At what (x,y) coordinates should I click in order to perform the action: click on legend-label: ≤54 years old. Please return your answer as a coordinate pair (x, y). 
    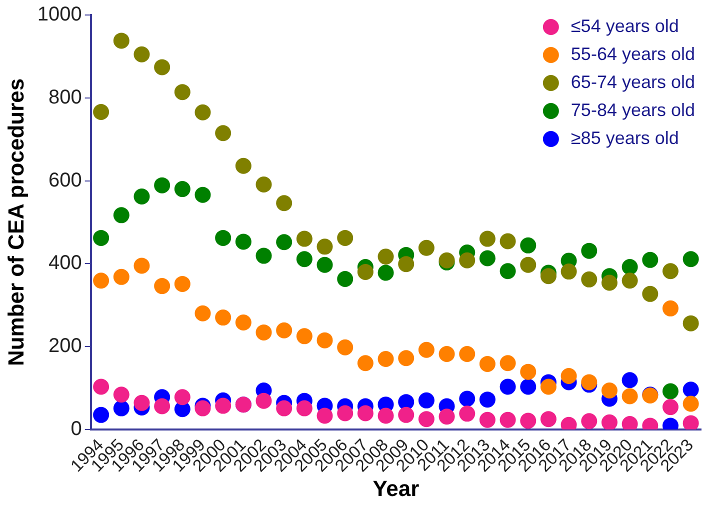
    Looking at the image, I should click on (624, 26).